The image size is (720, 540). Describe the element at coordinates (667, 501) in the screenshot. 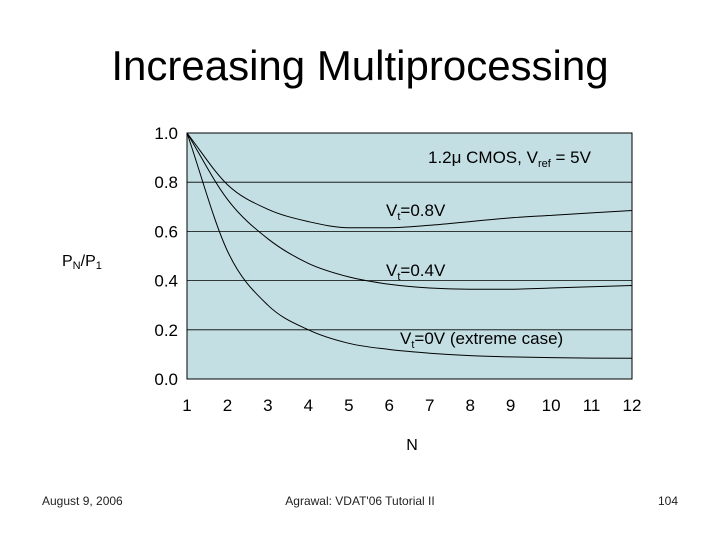

I see `footer-page-number: 104` at that location.